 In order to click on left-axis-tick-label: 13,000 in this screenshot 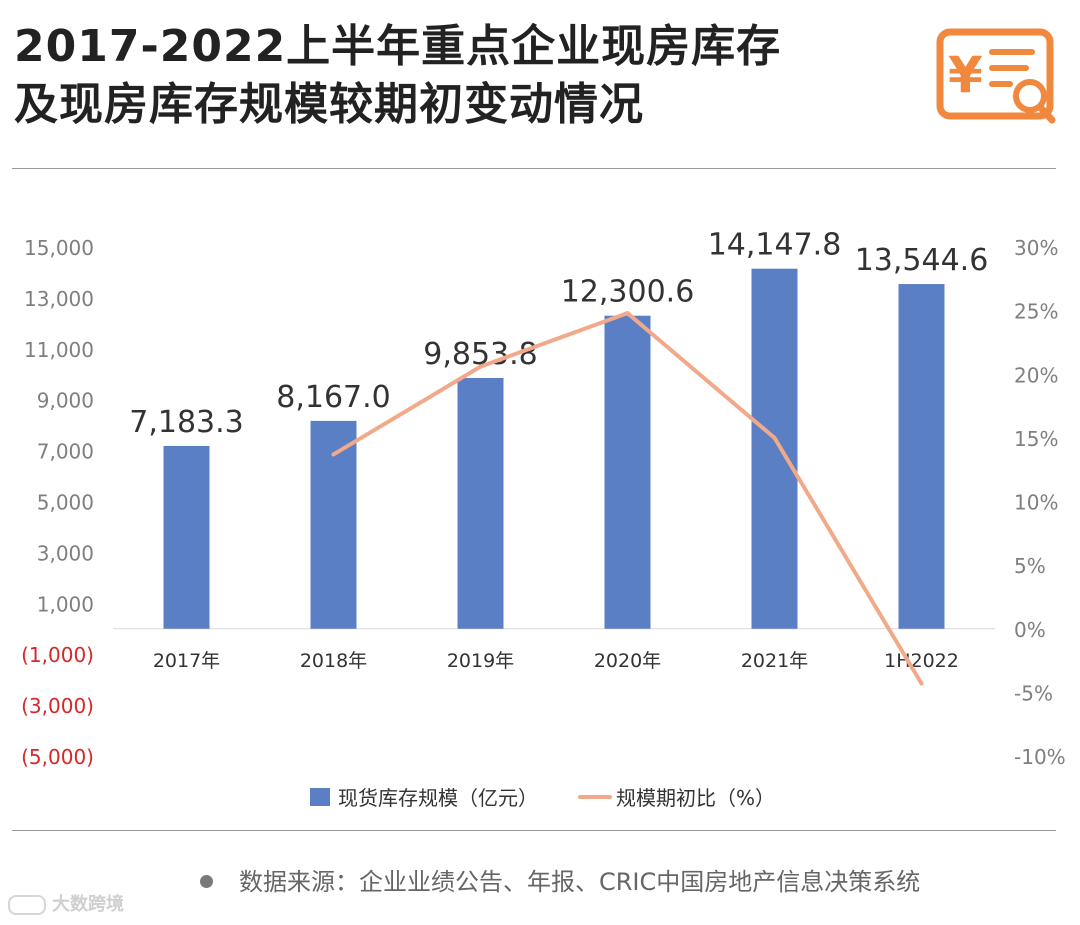, I will do `click(59, 299)`.